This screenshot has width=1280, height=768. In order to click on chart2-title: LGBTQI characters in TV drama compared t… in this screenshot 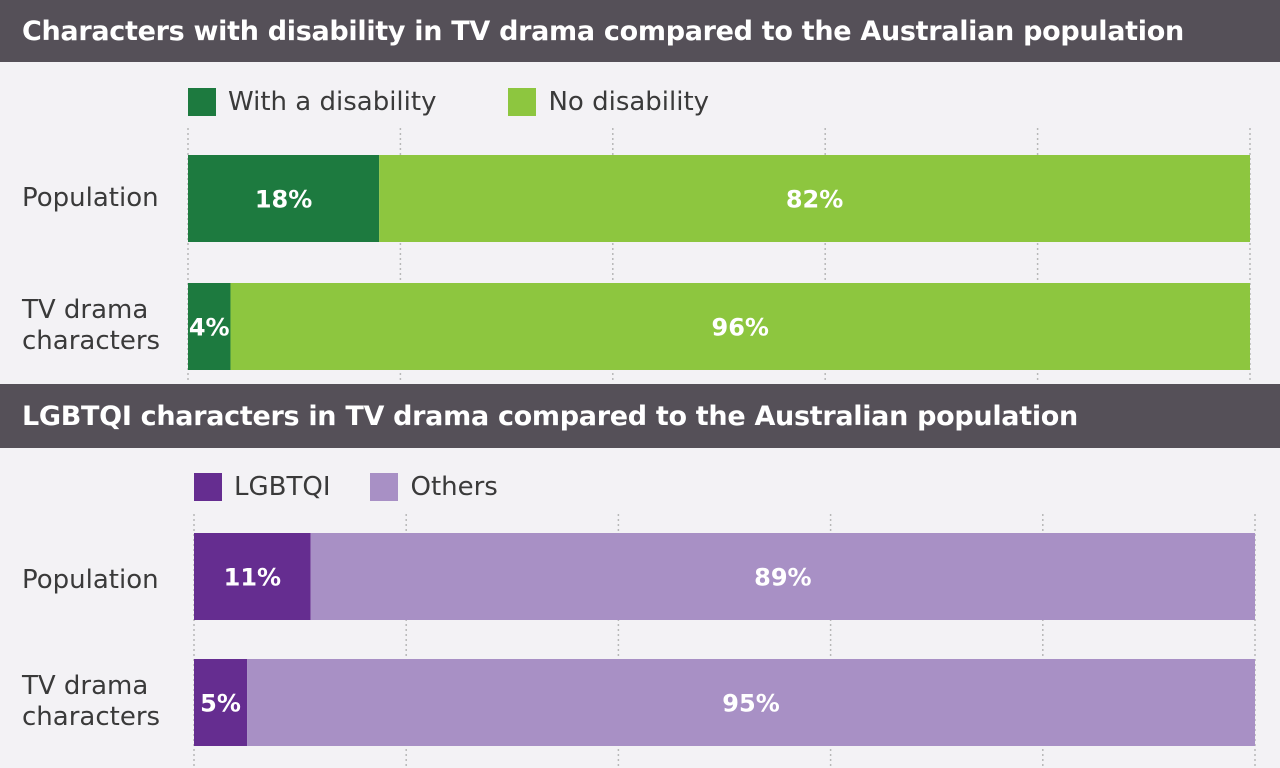, I will do `click(640, 416)`.